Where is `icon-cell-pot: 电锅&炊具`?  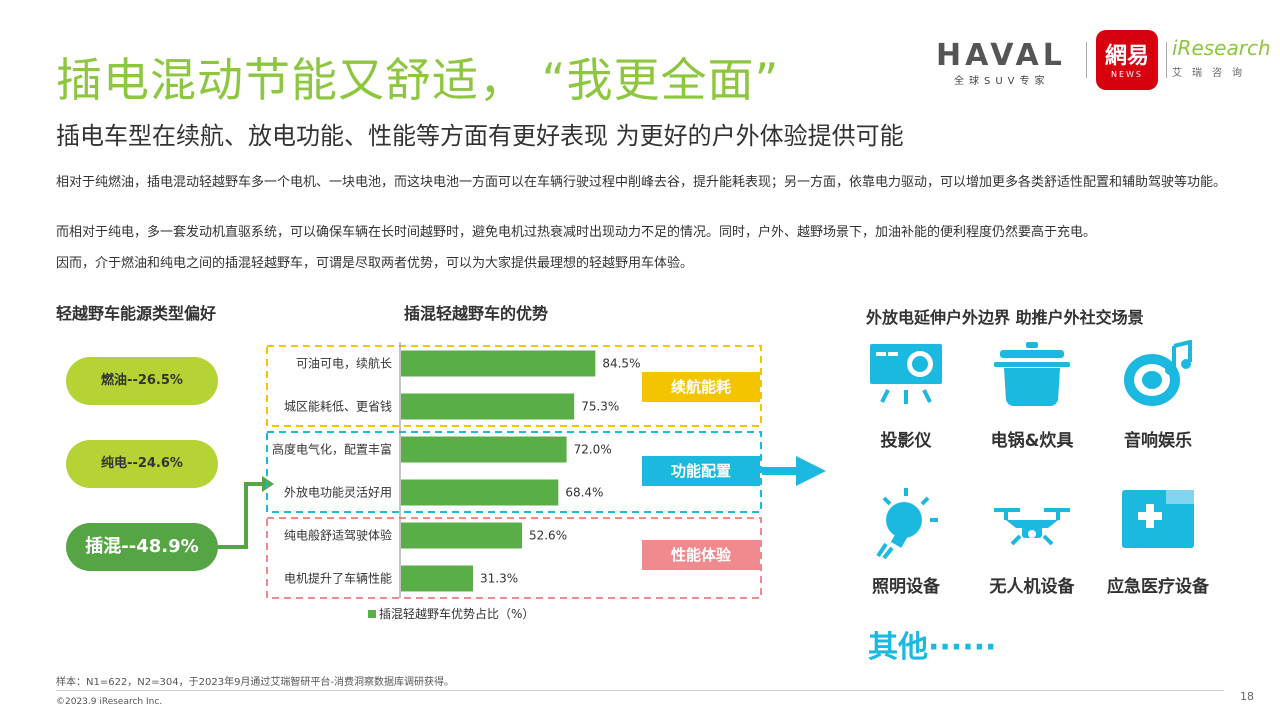 icon-cell-pot: 电锅&炊具 is located at coordinates (1032, 395).